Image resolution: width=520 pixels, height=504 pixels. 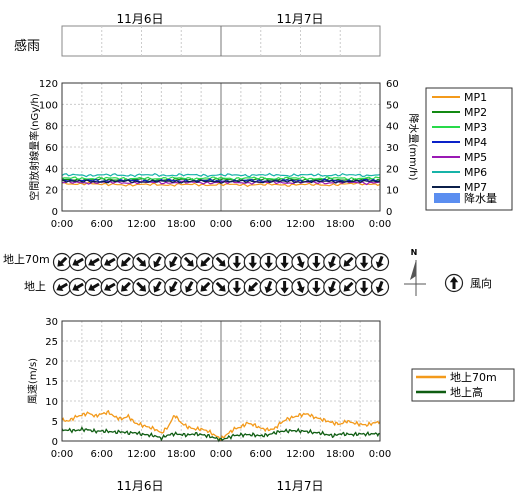 What do you see at coordinates (475, 97) in the screenshot?
I see `legend-label-MP1: MP1` at bounding box center [475, 97].